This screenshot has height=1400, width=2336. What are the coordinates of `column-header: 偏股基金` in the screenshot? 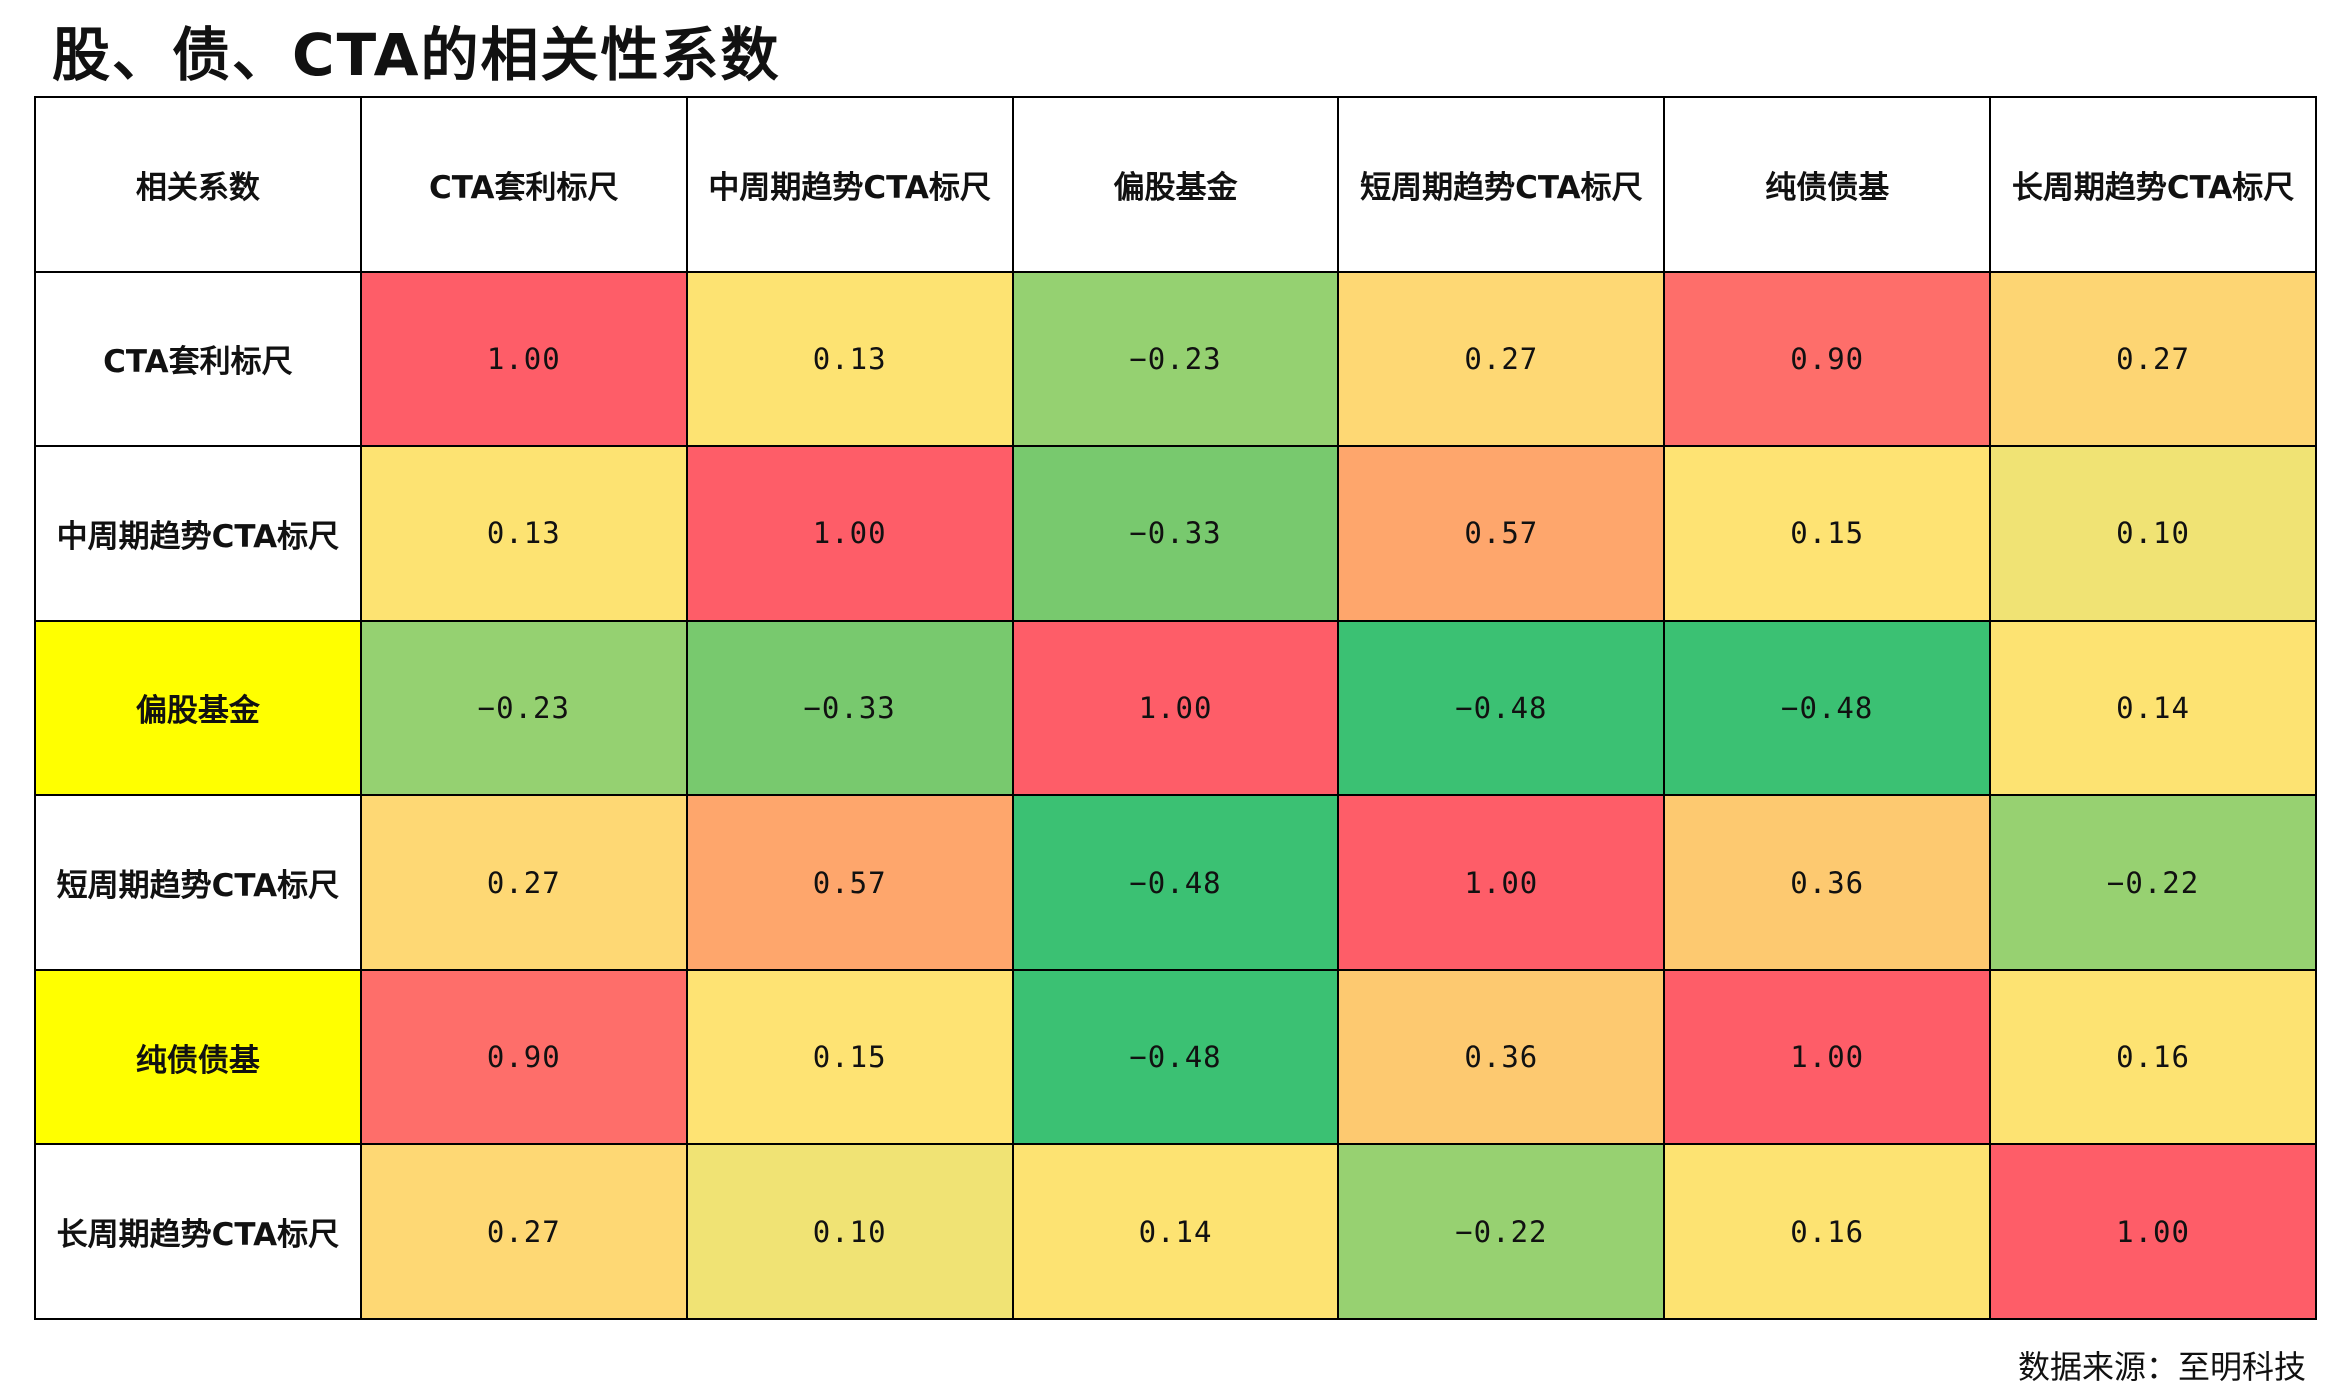 It's located at (1175, 184).